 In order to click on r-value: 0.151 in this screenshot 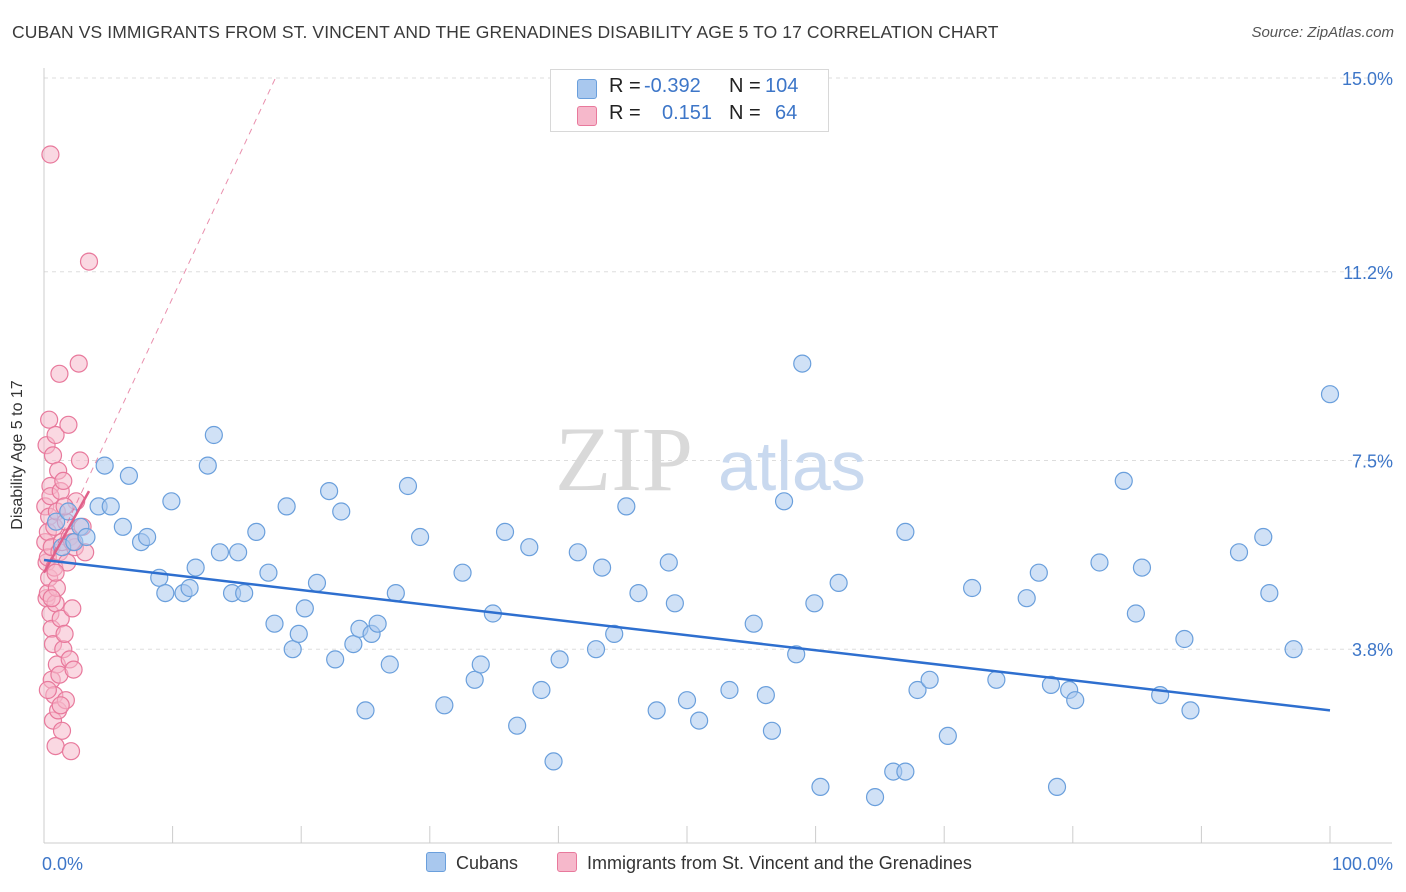, I will do `click(687, 113)`.